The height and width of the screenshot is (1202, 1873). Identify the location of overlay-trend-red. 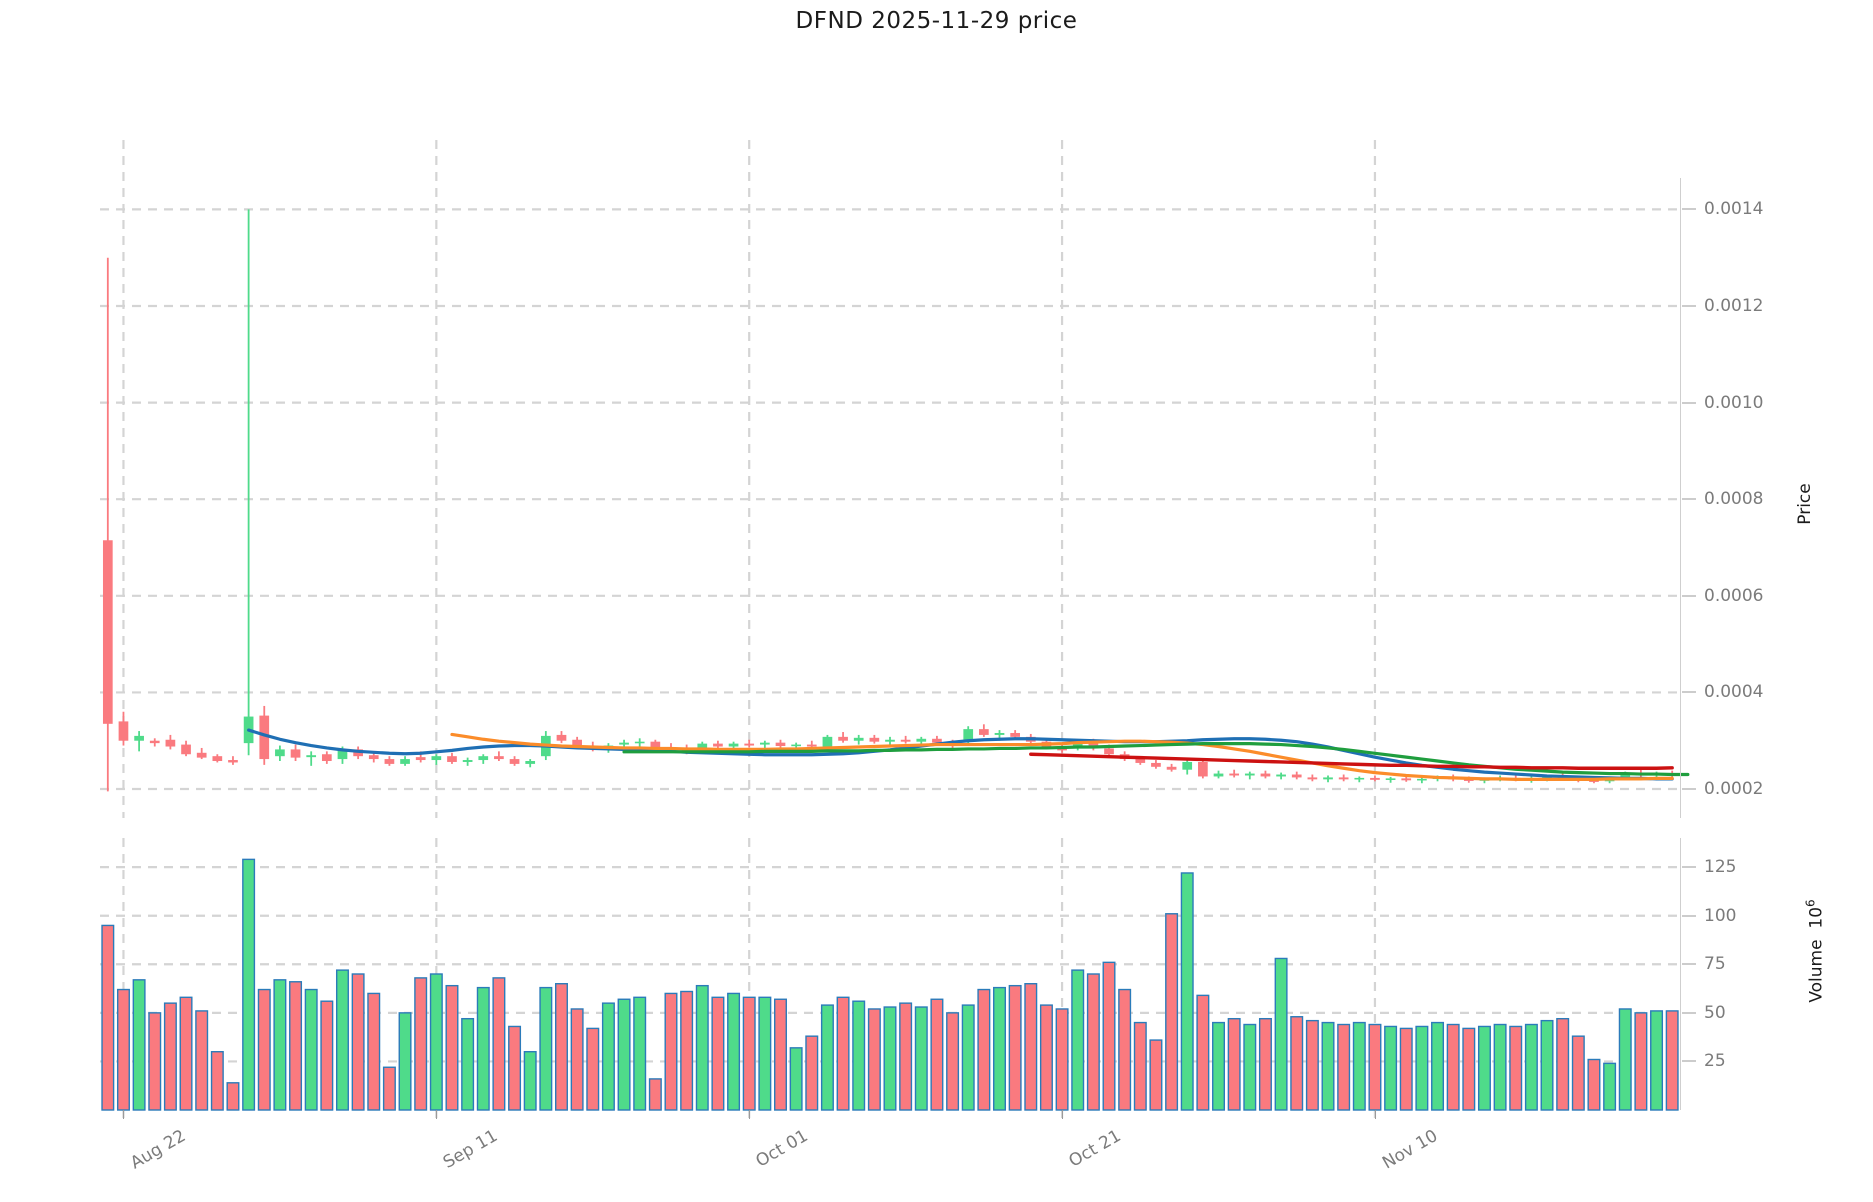
(1351, 761).